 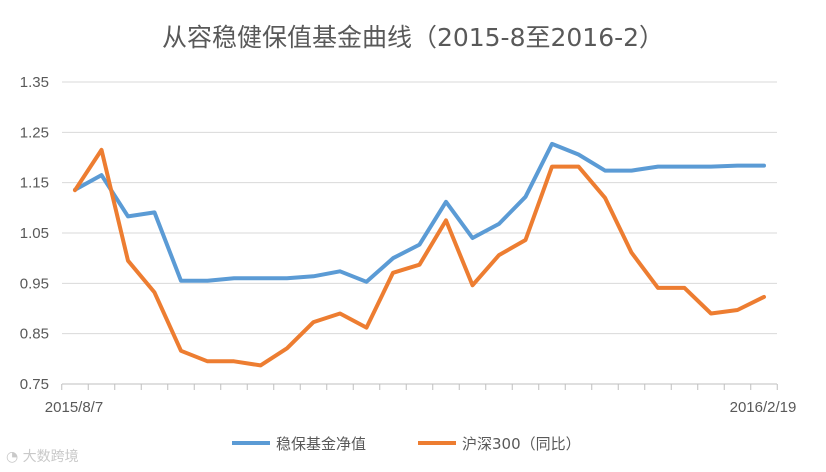 I want to click on chart-title: 从容稳健保值基金曲线（2015-8至2016-2）, so click(x=413, y=37).